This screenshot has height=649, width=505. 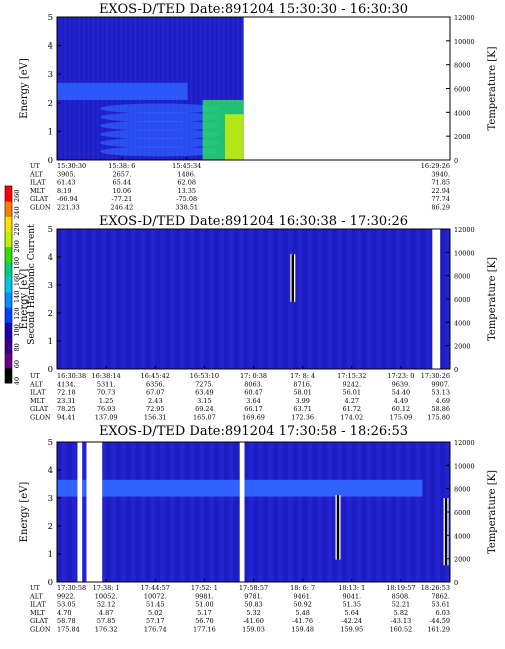 What do you see at coordinates (351, 393) in the screenshot?
I see `ephemeris-value: 56.01` at bounding box center [351, 393].